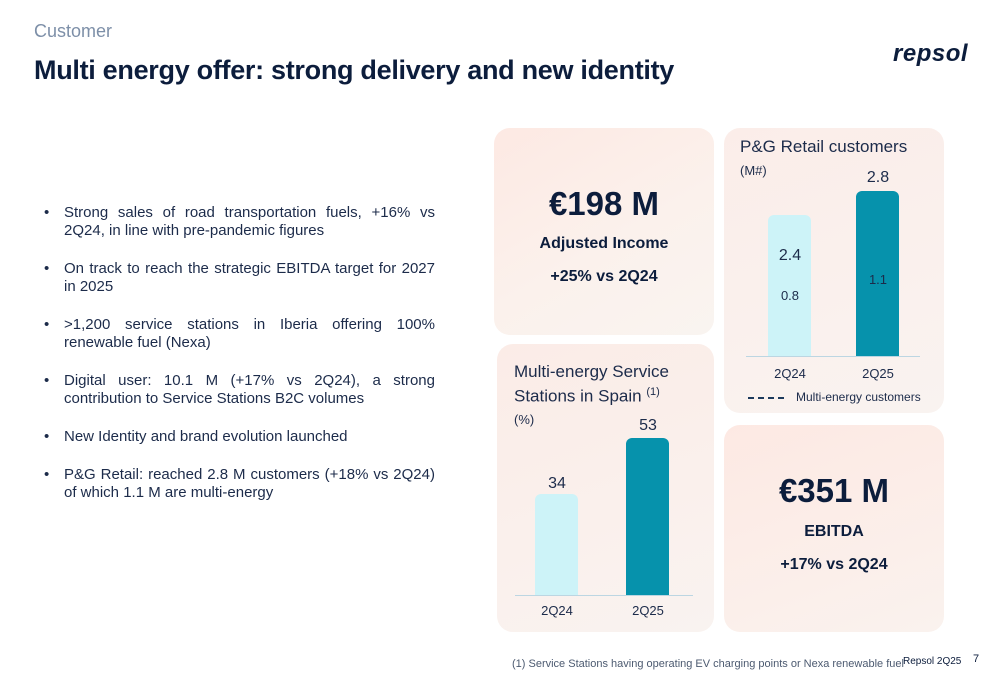  I want to click on stations-chart-unit: (%), so click(524, 419).